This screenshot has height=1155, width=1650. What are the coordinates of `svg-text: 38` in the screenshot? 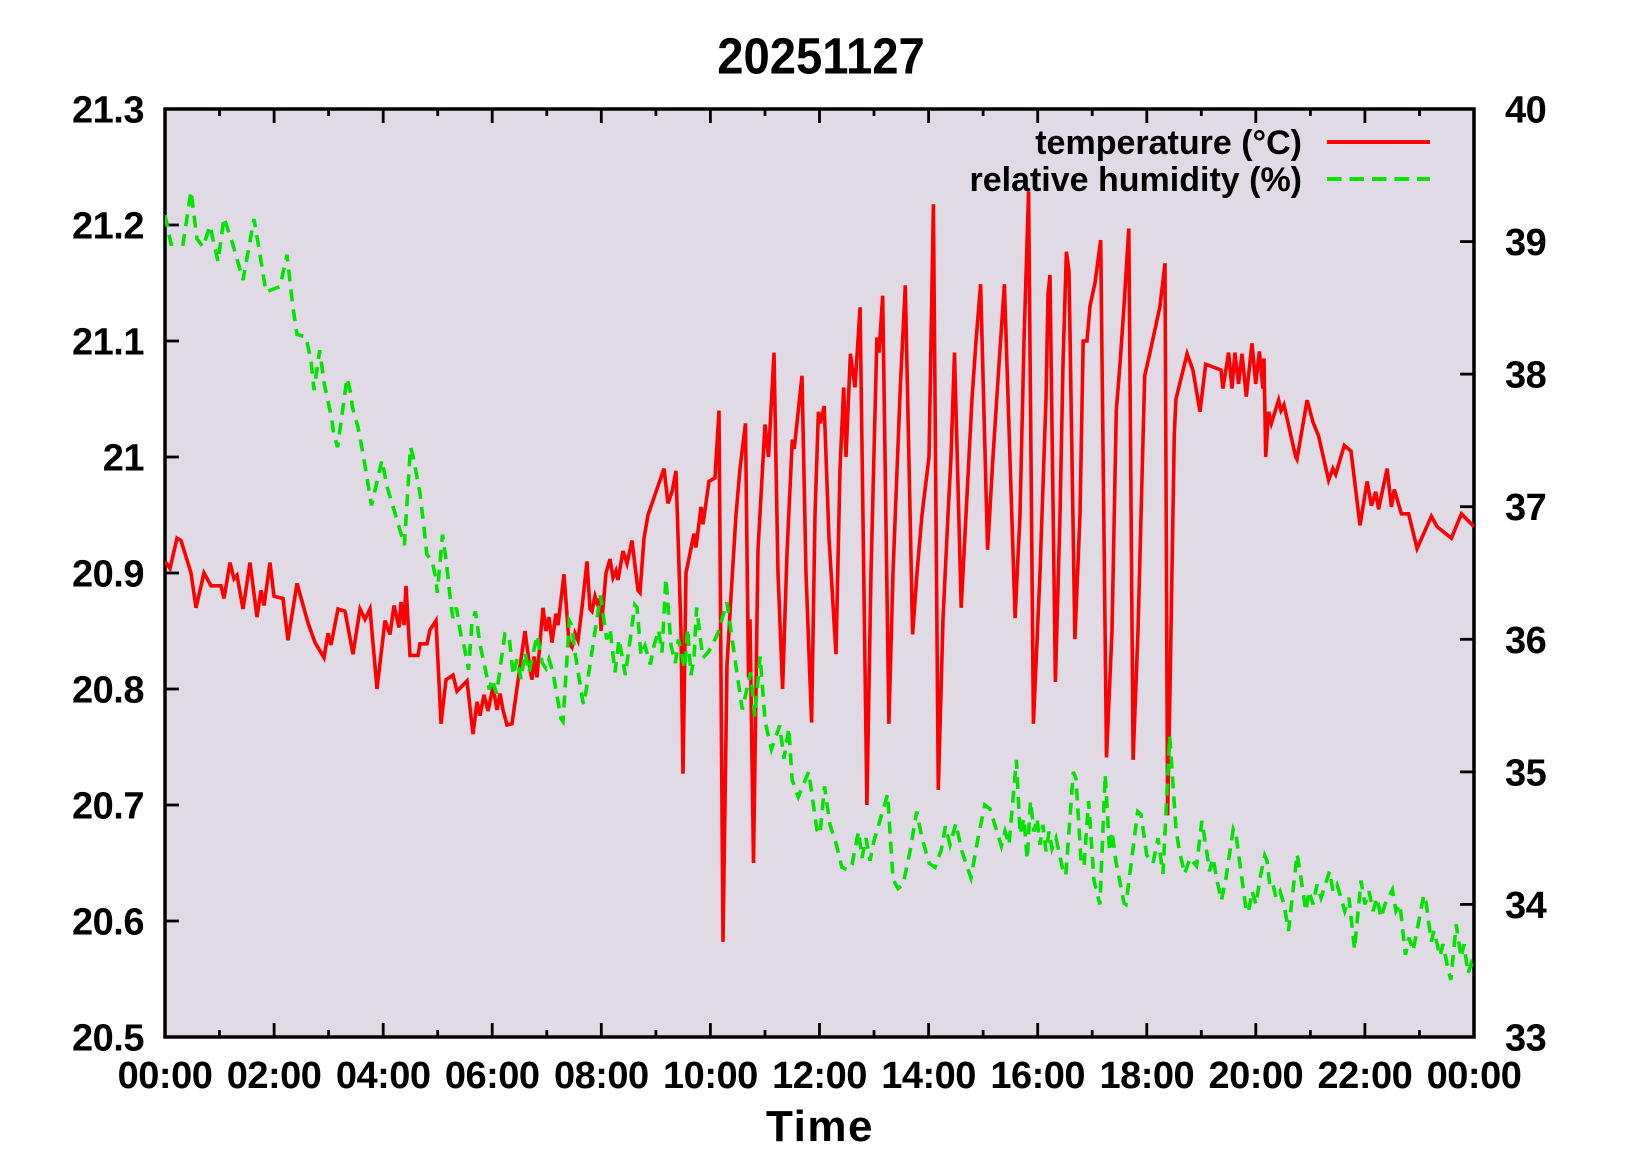 It's located at (1525, 376).